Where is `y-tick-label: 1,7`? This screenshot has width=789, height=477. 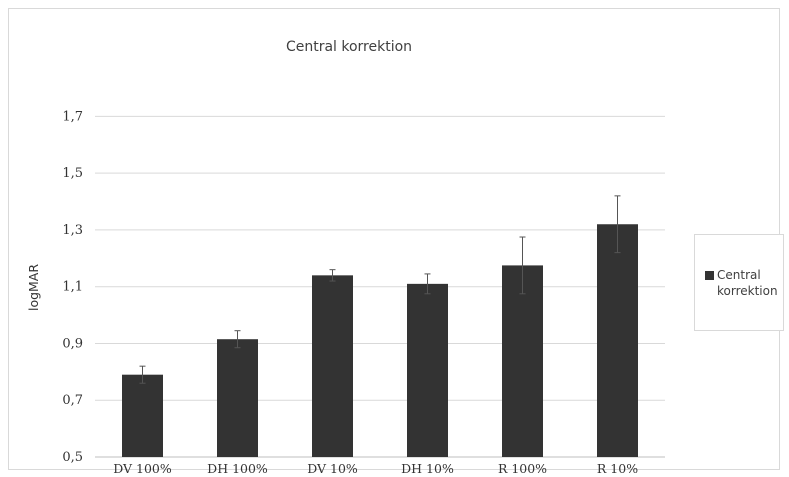 y-tick-label: 1,7 is located at coordinates (72, 116).